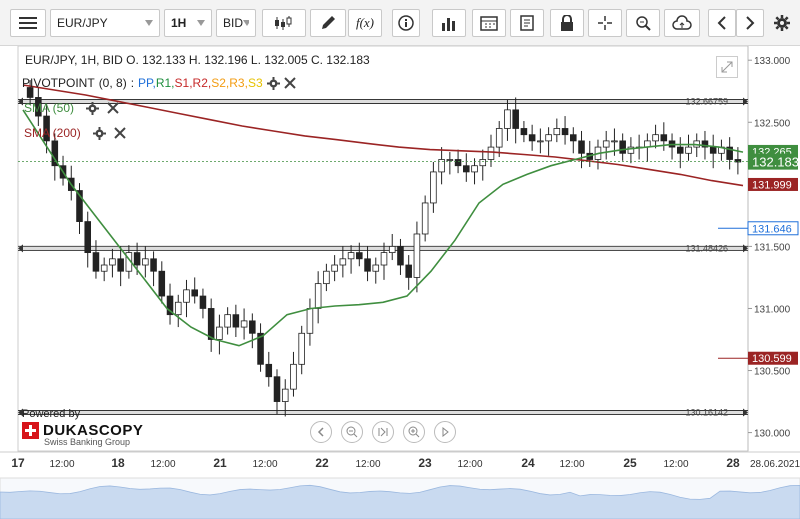 The height and width of the screenshot is (519, 800). I want to click on chart-type-button, so click(284, 23).